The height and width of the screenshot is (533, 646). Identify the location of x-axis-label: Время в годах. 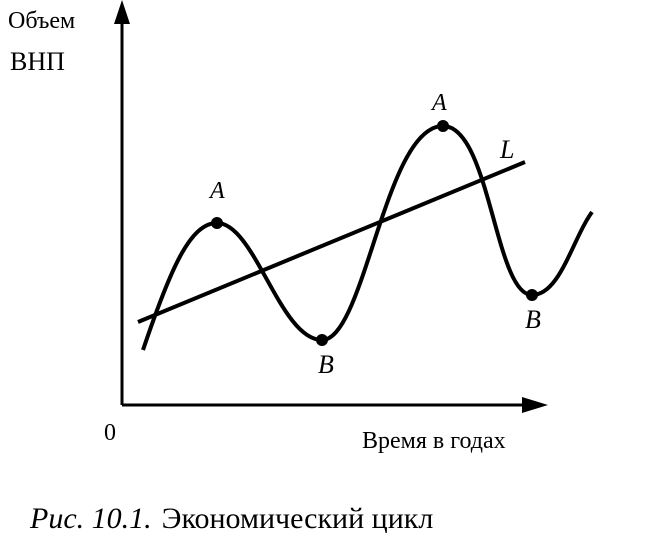
(434, 441).